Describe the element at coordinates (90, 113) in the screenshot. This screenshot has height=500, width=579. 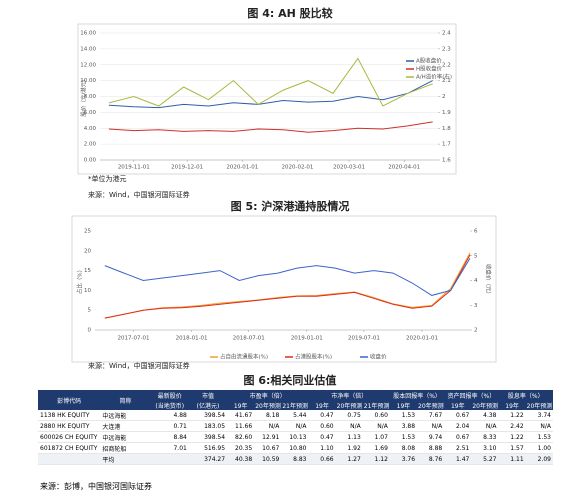
I see `y-tick-label: 6.00` at that location.